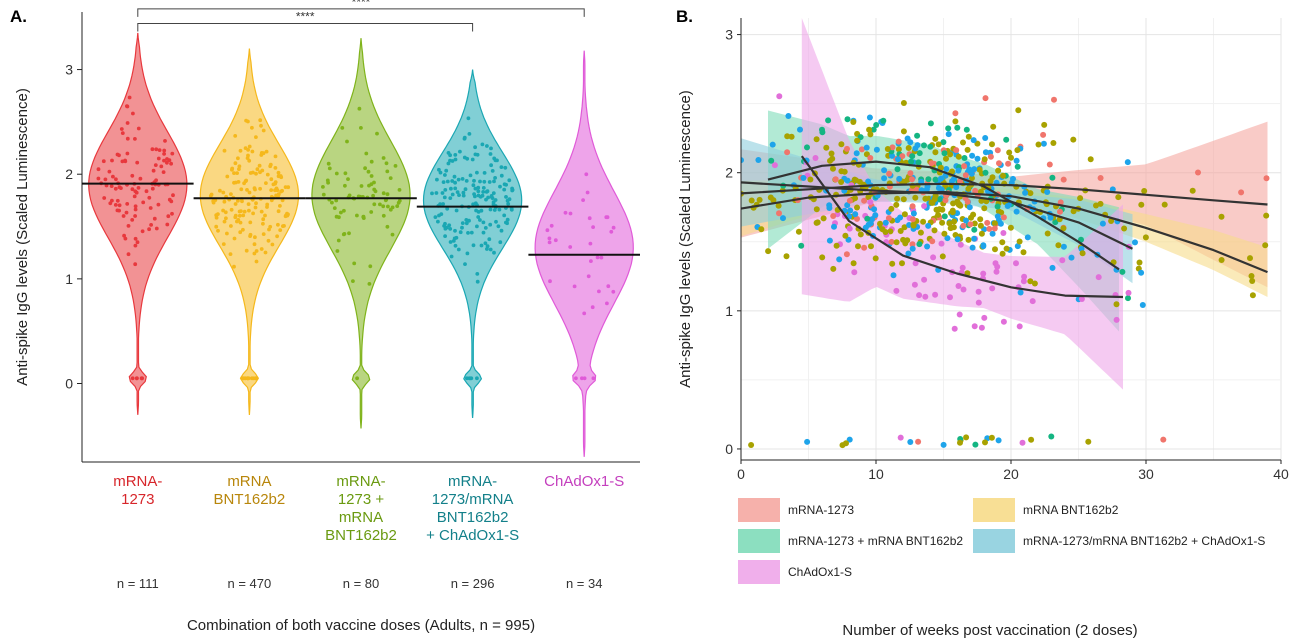 This screenshot has width=1300, height=641. I want to click on n-label: n = 34, so click(584, 583).